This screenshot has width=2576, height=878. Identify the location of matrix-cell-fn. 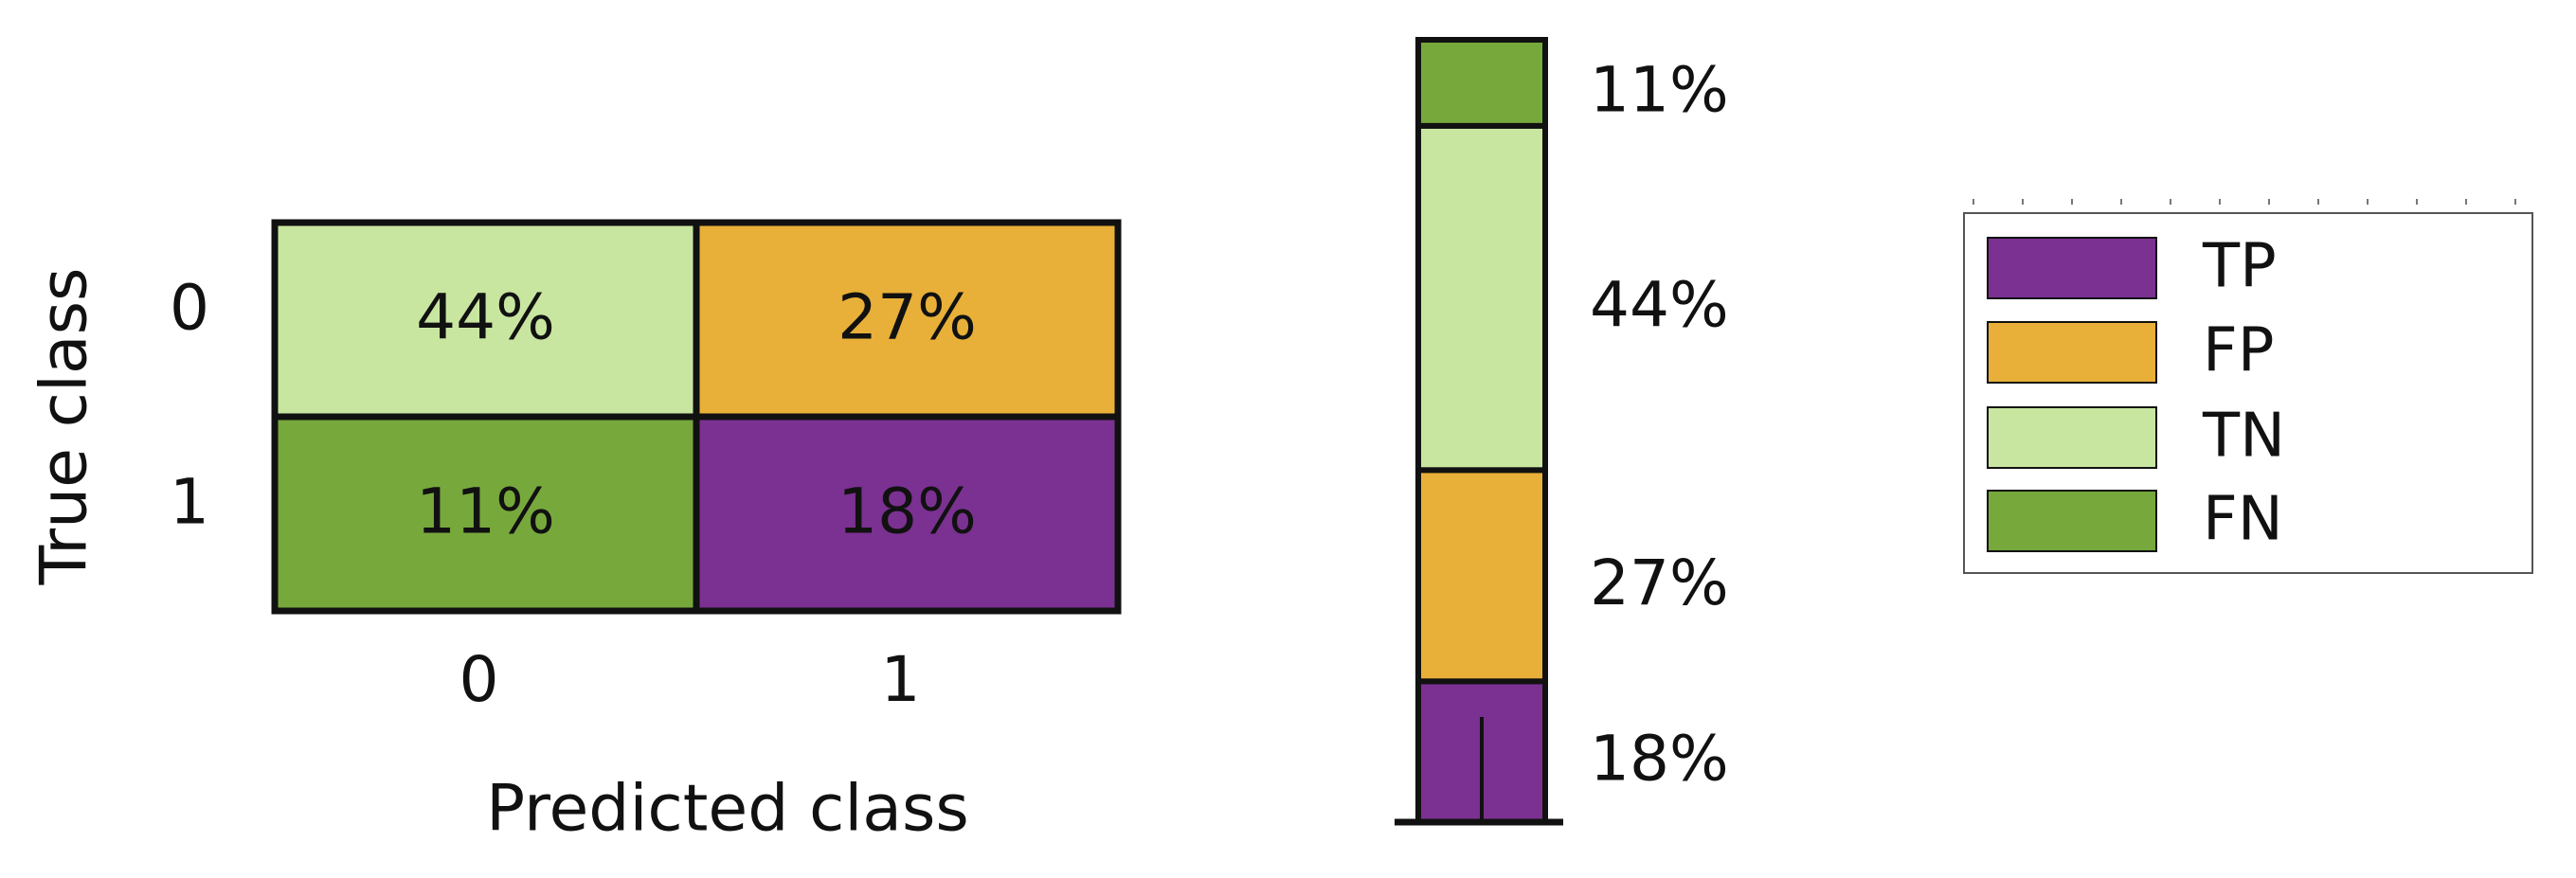
(485, 514).